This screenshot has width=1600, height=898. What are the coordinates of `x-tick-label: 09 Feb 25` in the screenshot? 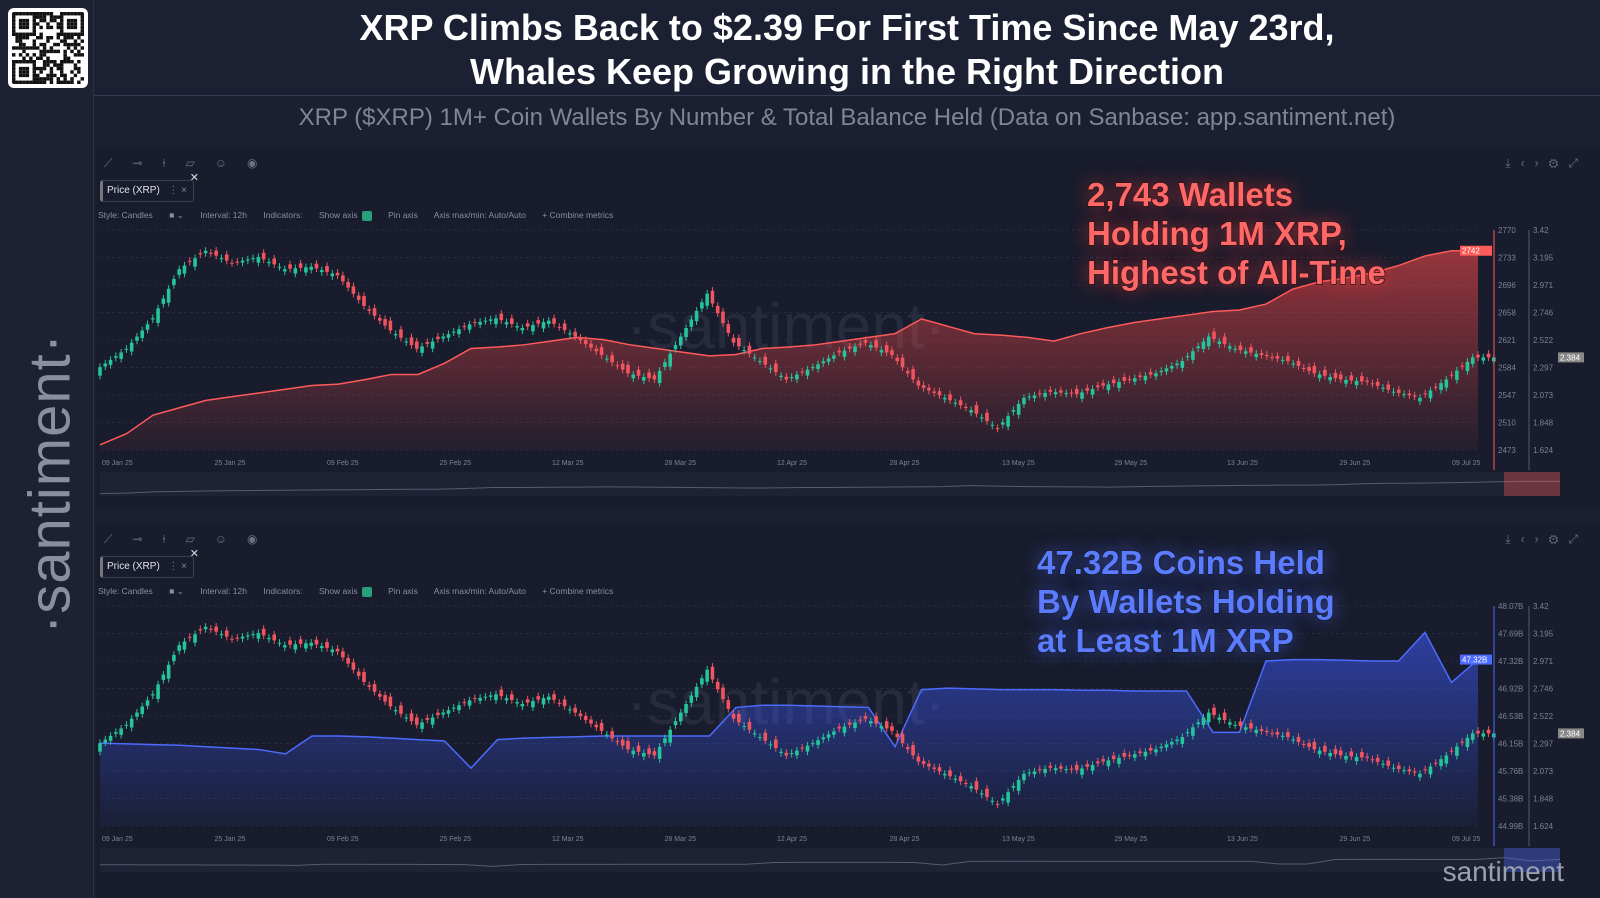 It's located at (343, 463).